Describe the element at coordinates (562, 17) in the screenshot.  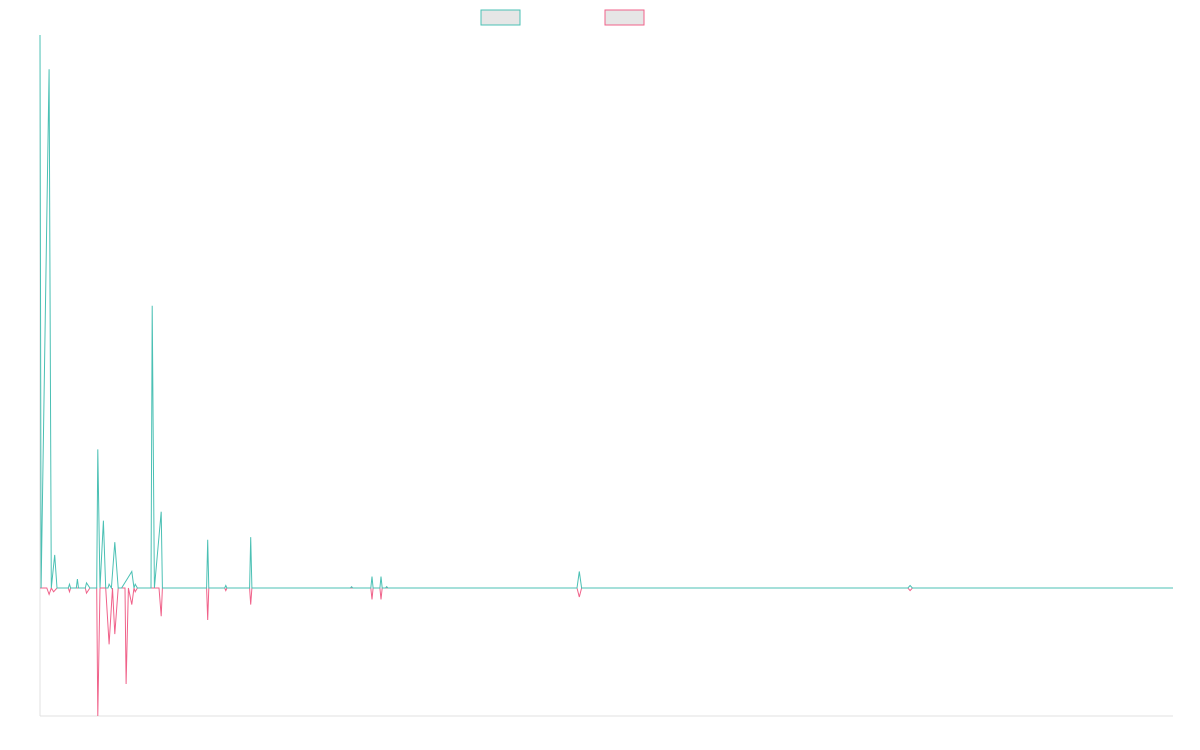
I see `legend` at that location.